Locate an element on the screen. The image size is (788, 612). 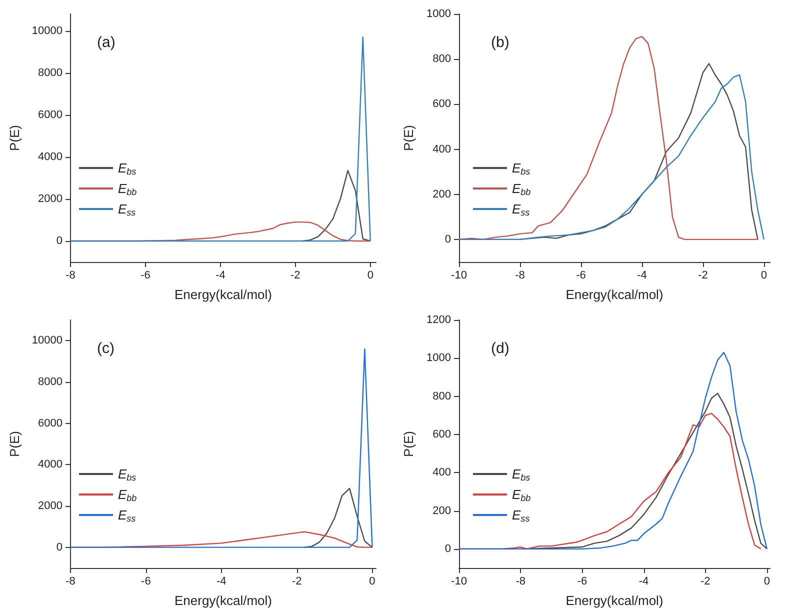
line-series is located at coordinates (336, 206).